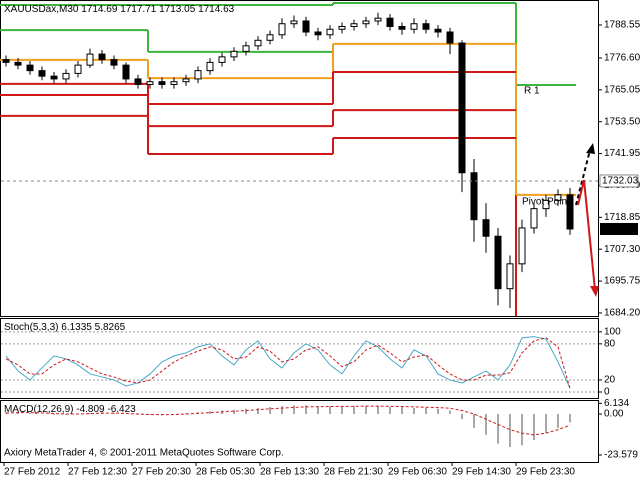 The height and width of the screenshot is (480, 640). I want to click on projection-arrows, so click(587, 220).